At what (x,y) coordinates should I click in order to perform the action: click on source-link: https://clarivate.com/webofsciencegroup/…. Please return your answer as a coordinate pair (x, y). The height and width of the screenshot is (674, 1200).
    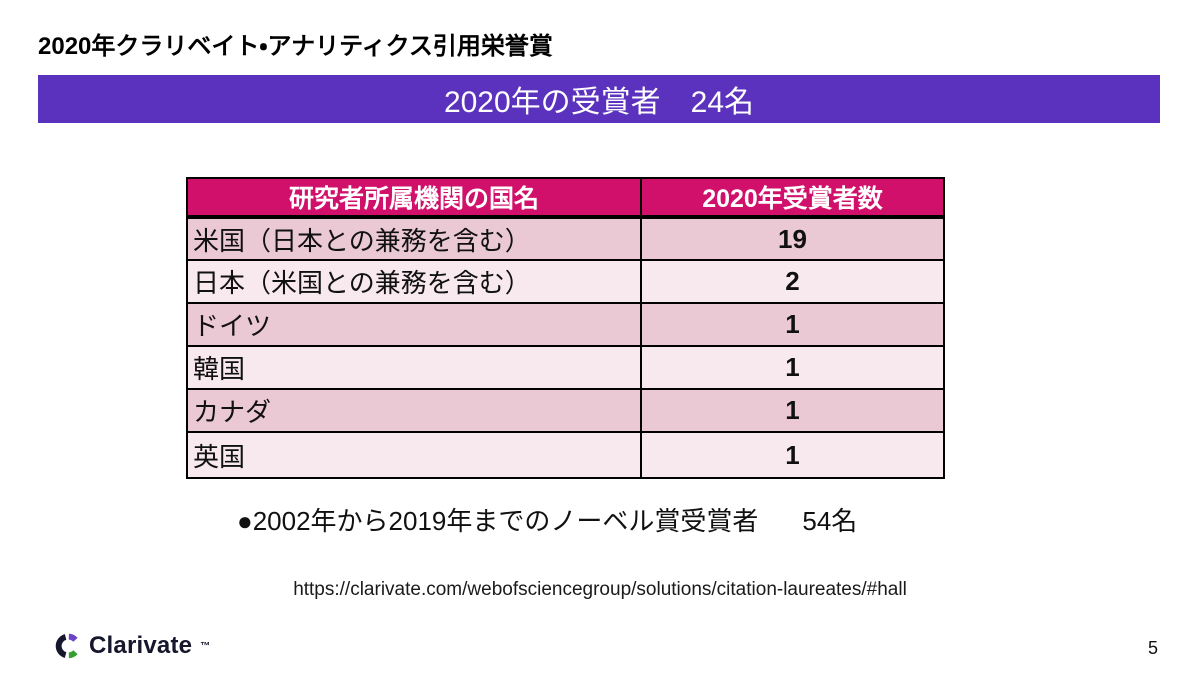
    Looking at the image, I should click on (600, 589).